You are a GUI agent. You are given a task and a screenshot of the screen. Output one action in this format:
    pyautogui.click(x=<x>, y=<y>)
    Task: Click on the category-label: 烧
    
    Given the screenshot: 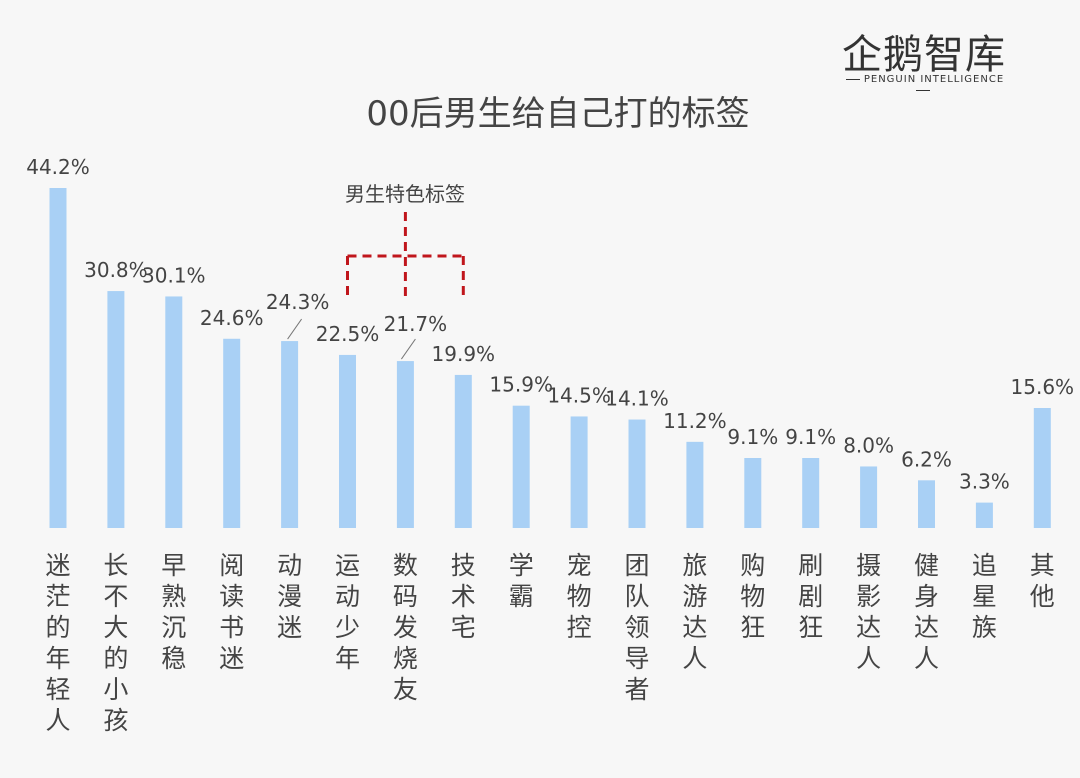 What is the action you would take?
    pyautogui.click(x=405, y=658)
    